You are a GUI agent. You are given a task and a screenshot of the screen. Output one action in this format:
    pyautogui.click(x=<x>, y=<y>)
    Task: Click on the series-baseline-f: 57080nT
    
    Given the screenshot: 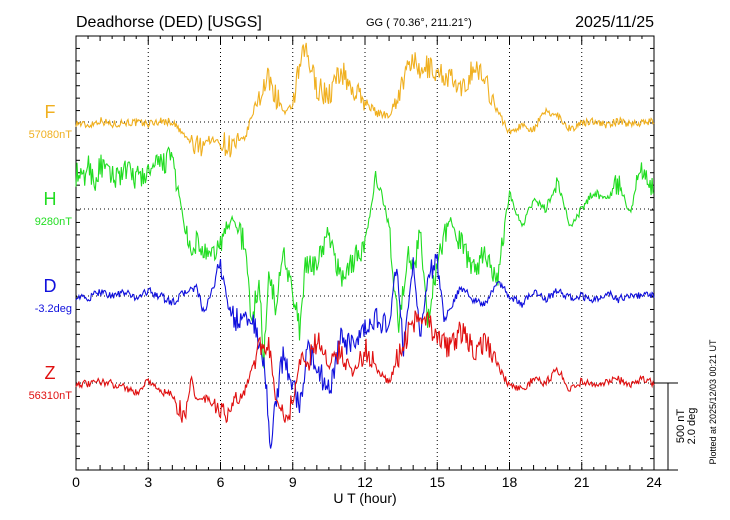 What is the action you would take?
    pyautogui.click(x=51, y=135)
    